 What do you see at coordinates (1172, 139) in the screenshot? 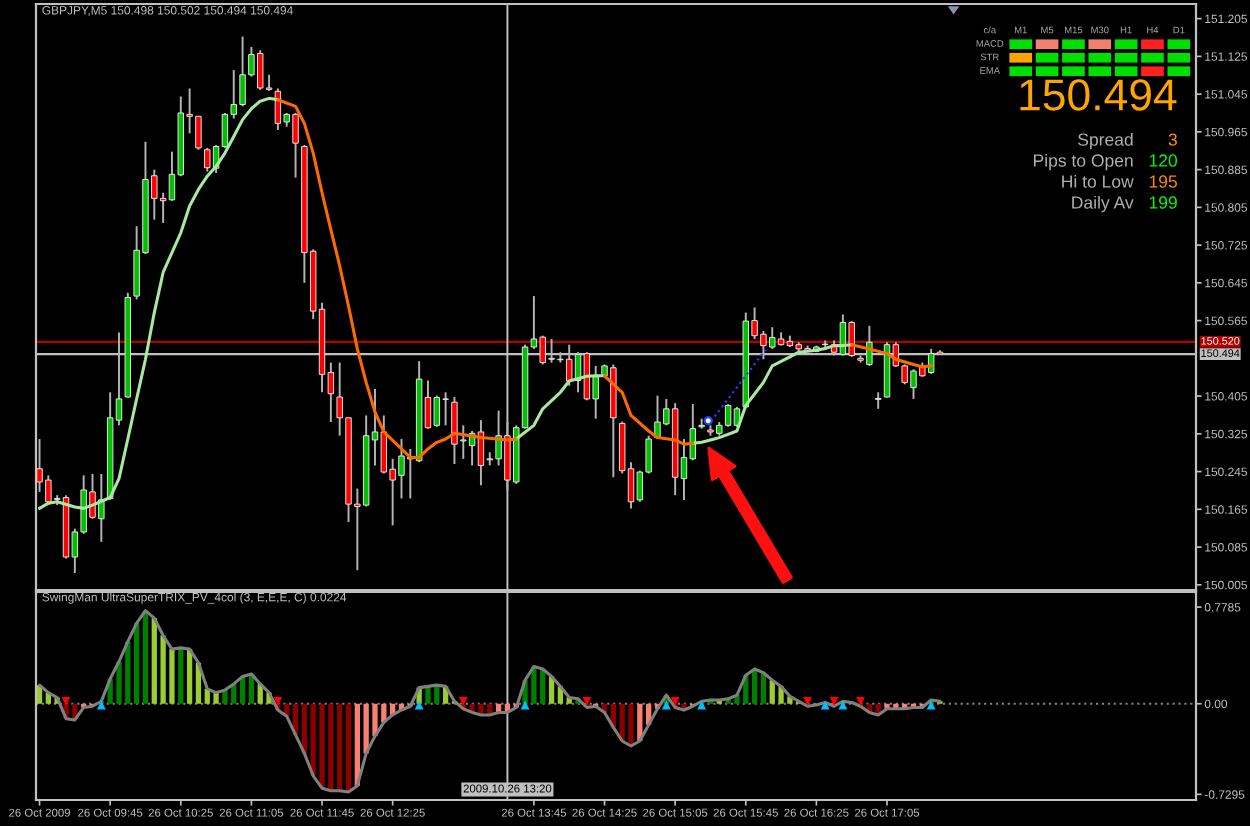
I see `data-label: 3` at bounding box center [1172, 139].